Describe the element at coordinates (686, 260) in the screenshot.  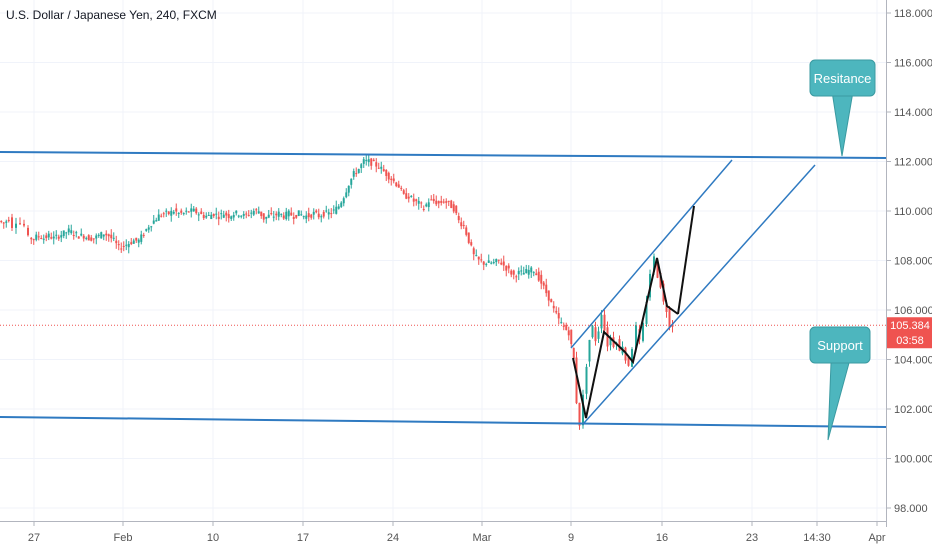
I see `projection-line` at that location.